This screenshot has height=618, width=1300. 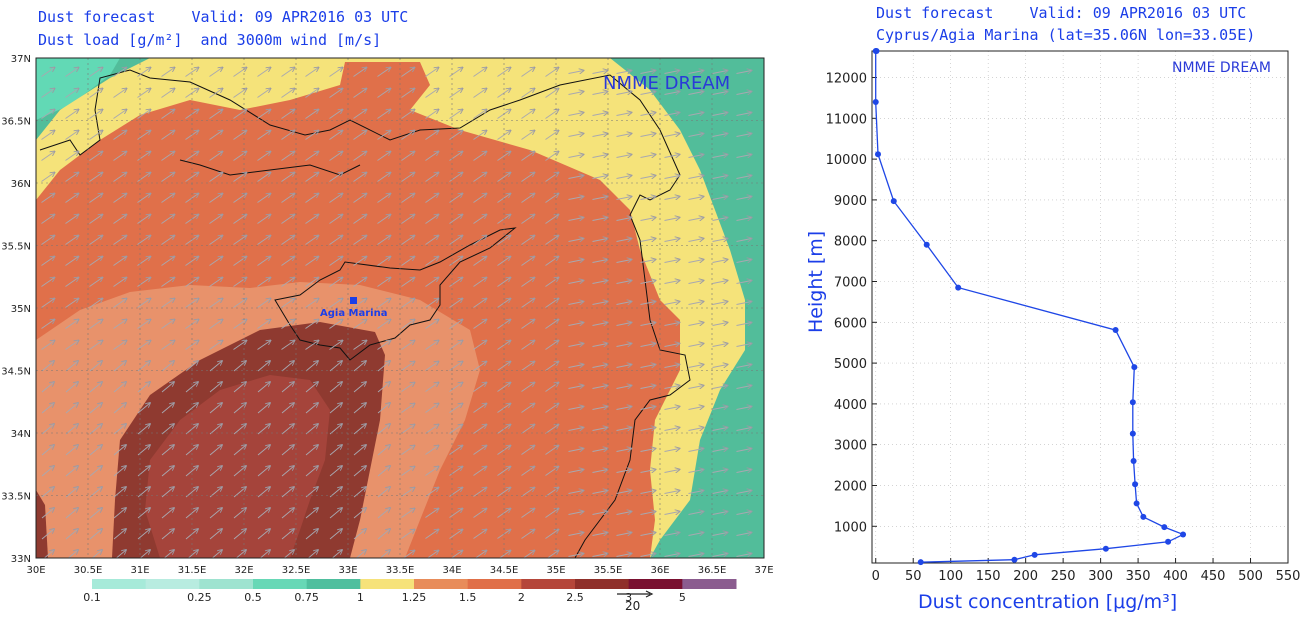 I want to click on legend-label: 0.1, so click(x=92, y=597).